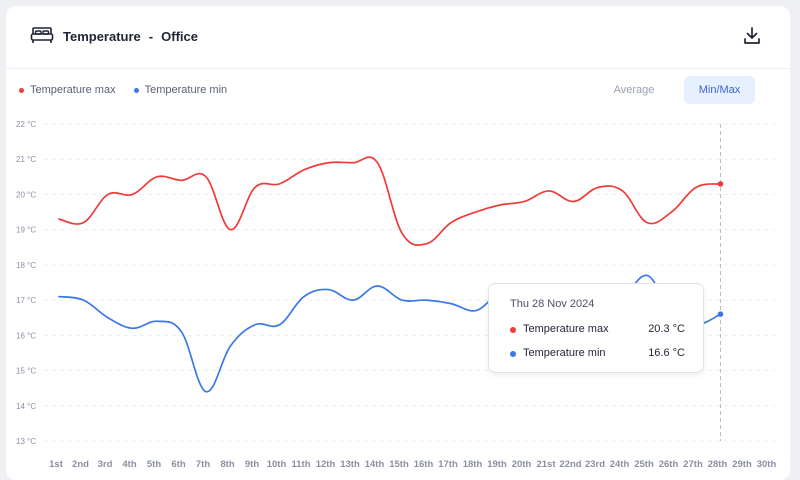 Image resolution: width=800 pixels, height=480 pixels. Describe the element at coordinates (666, 353) in the screenshot. I see `tooltip-value-min: 16.6 °C` at that location.